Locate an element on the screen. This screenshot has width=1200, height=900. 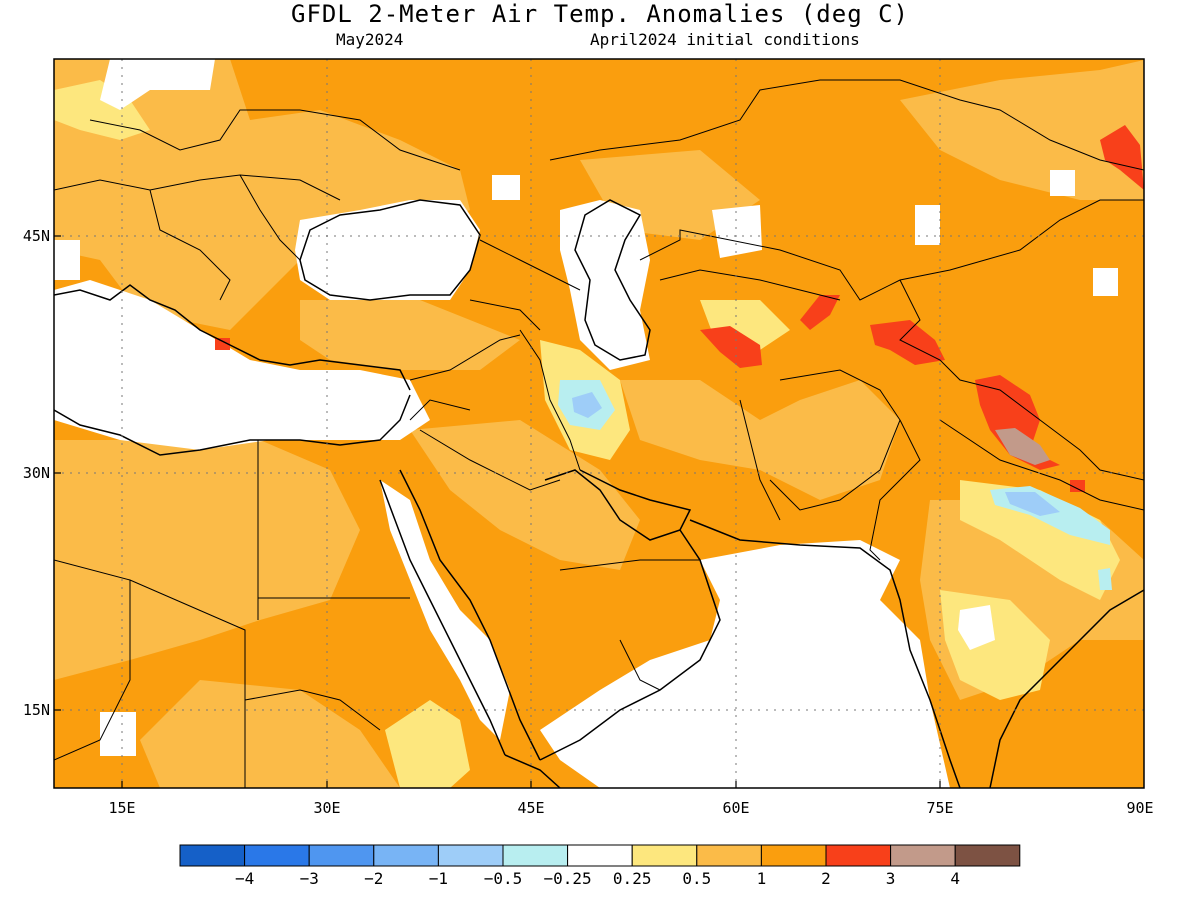
field-light-orange-anatolia is located at coordinates (410, 335).